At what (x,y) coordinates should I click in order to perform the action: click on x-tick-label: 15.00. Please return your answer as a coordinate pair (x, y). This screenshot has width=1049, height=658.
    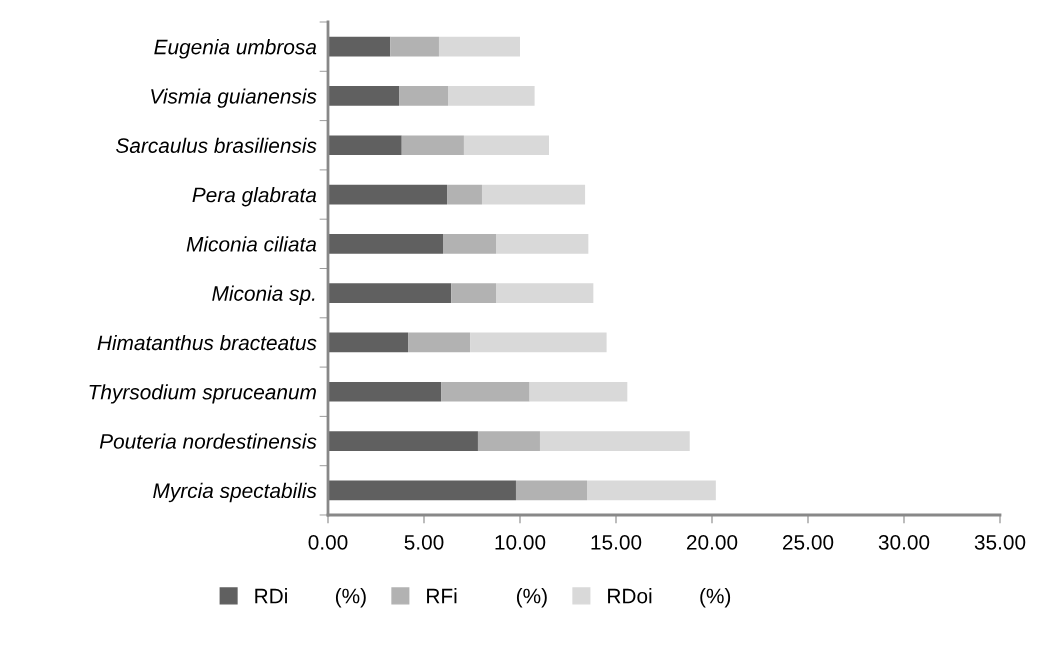
    Looking at the image, I should click on (616, 542).